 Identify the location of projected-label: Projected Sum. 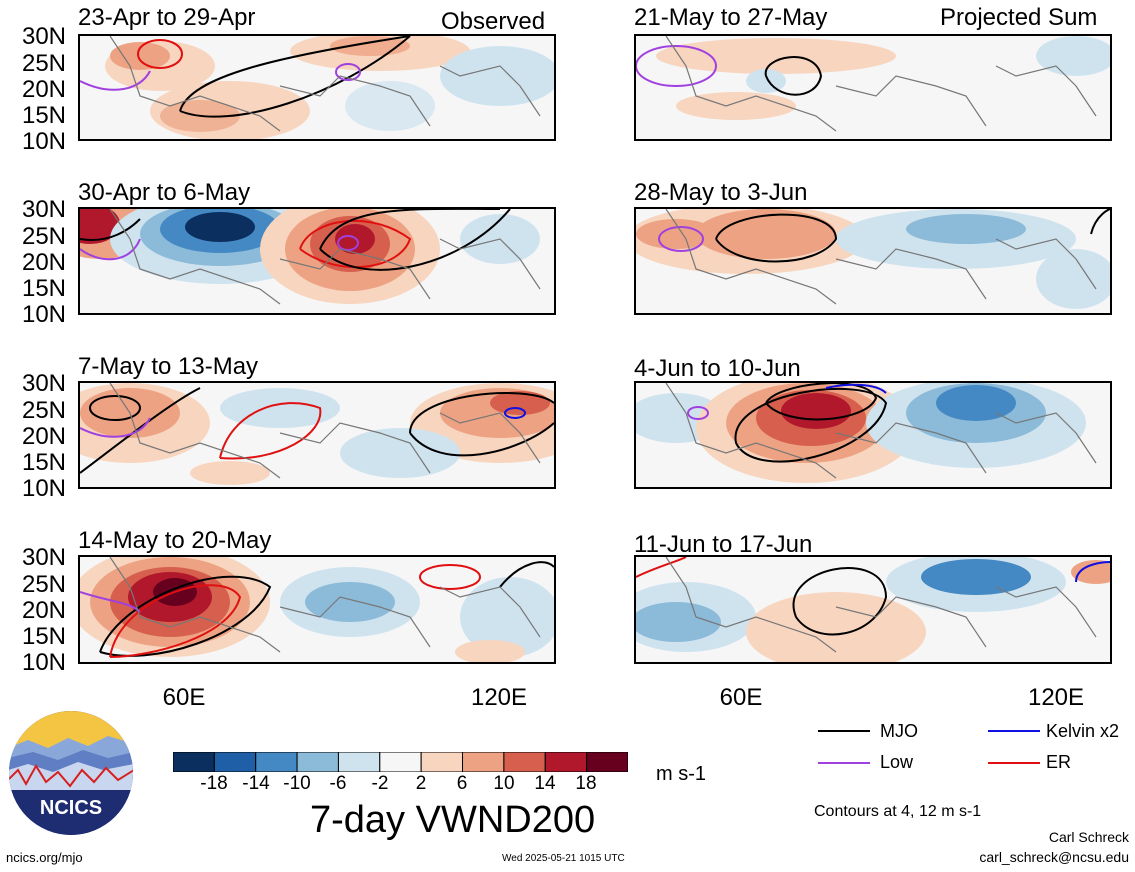
(1019, 17).